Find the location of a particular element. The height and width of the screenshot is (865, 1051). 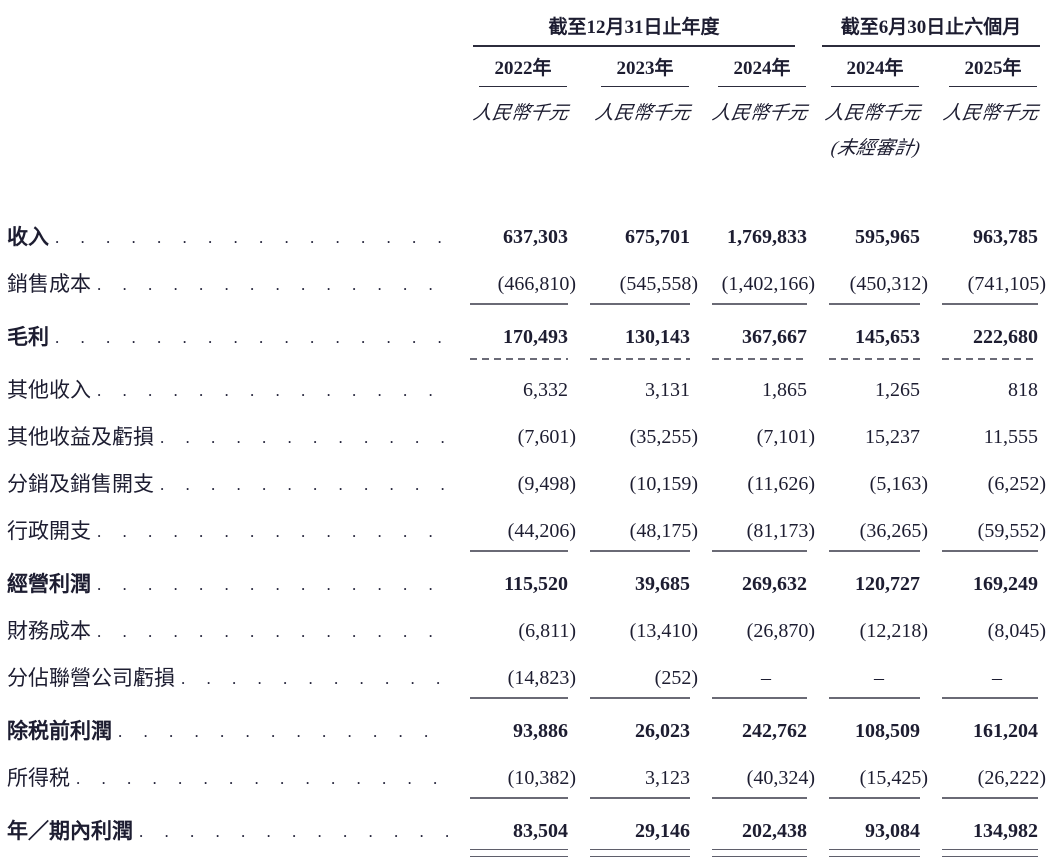

cell-value: (6,252) is located at coordinates (1016, 484).